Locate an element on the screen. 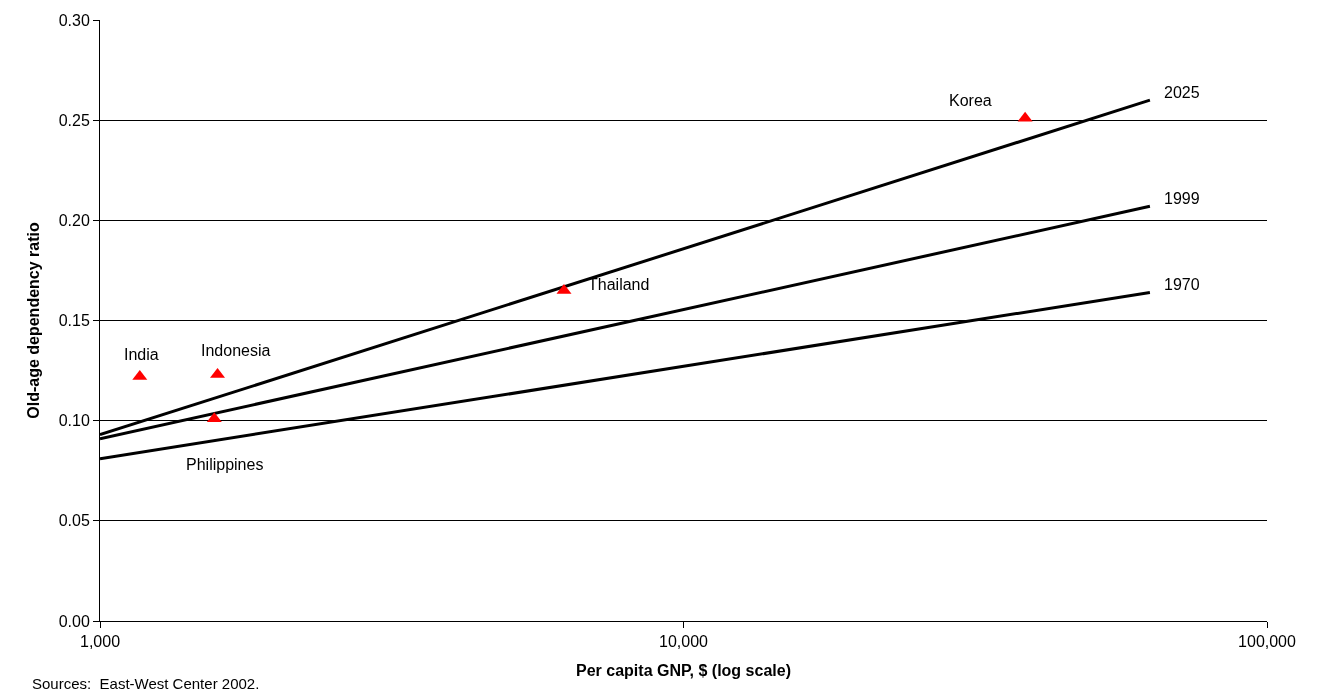 This screenshot has height=700, width=1320. series-label: 2025 is located at coordinates (1182, 92).